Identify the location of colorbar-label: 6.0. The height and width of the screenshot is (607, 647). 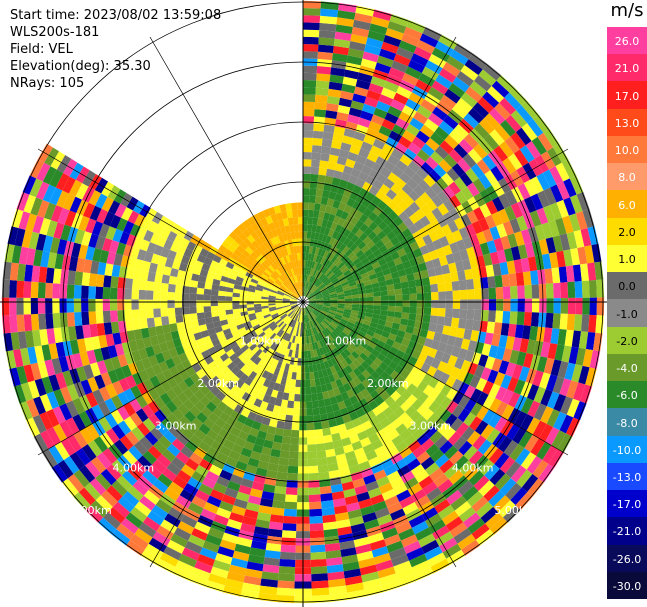
(627, 205).